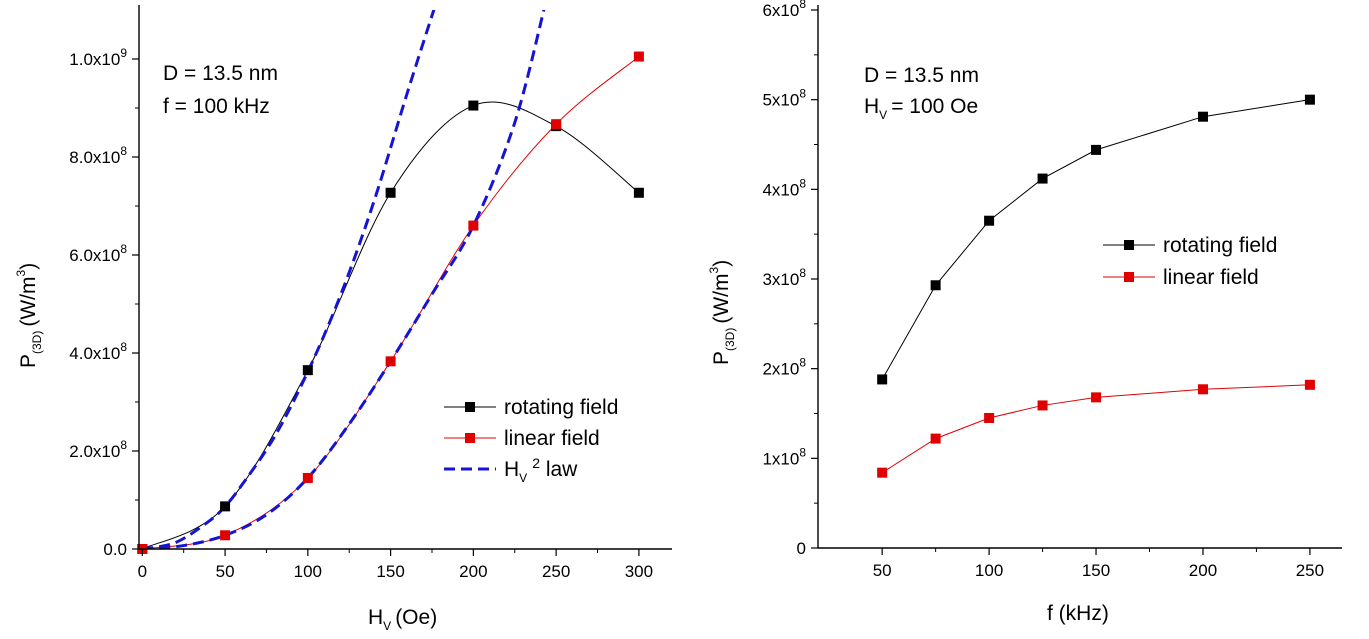 The height and width of the screenshot is (639, 1369). Describe the element at coordinates (1078, 613) in the screenshot. I see `x-axis-title: f (kHz)` at that location.